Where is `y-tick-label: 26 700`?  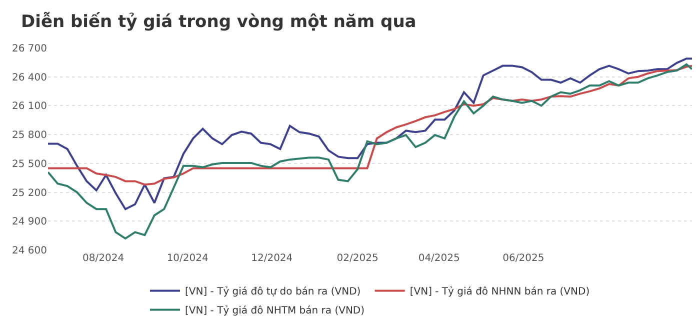
y-tick-label: 26 700 is located at coordinates (29, 49).